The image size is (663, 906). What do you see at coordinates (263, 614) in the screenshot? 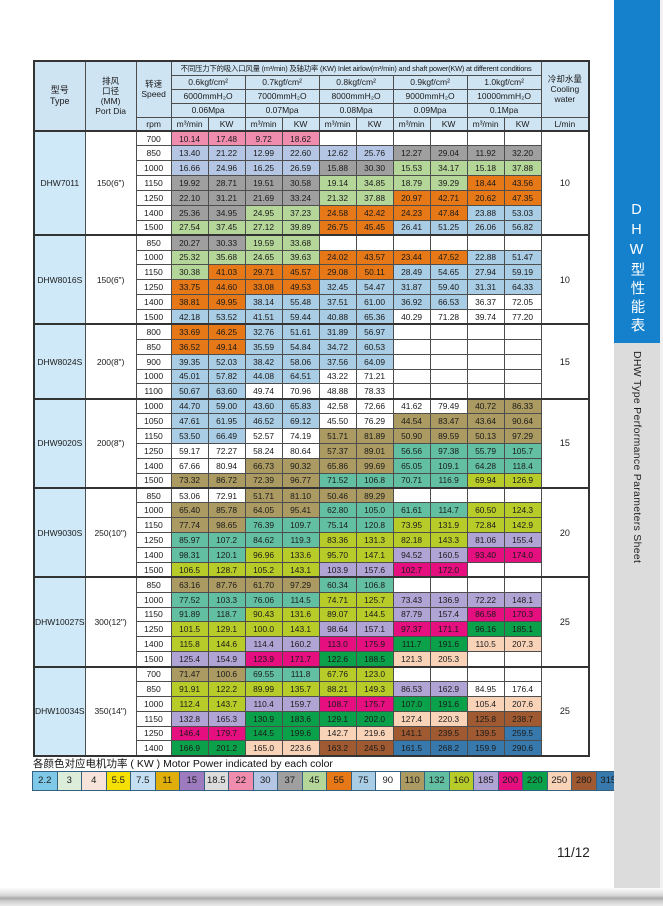
I see `flow-cell: 90.43` at bounding box center [263, 614].